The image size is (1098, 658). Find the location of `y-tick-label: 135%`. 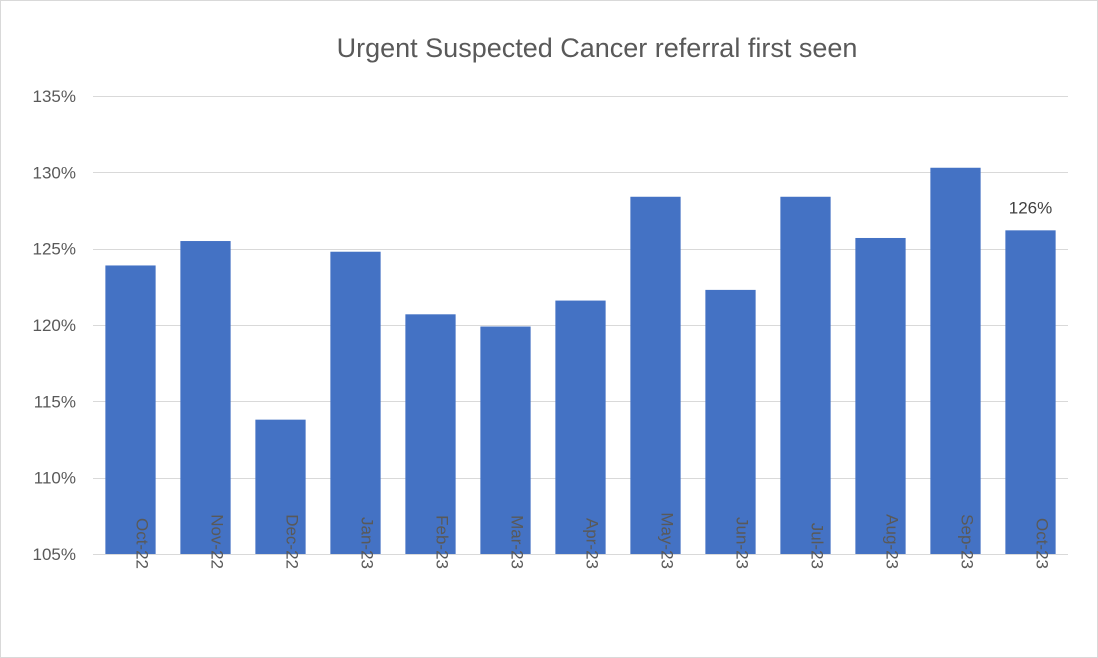

y-tick-label: 135% is located at coordinates (54, 96).